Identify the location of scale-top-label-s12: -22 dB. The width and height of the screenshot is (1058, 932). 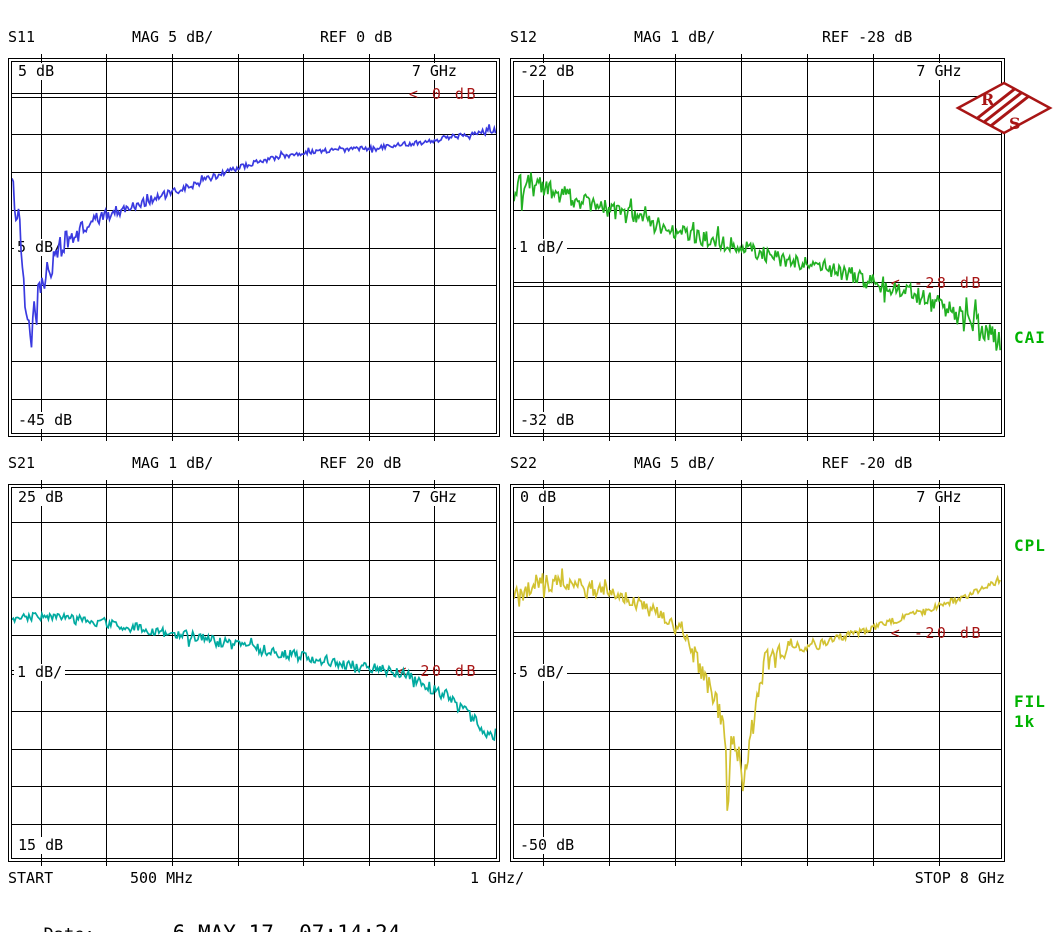
(547, 71).